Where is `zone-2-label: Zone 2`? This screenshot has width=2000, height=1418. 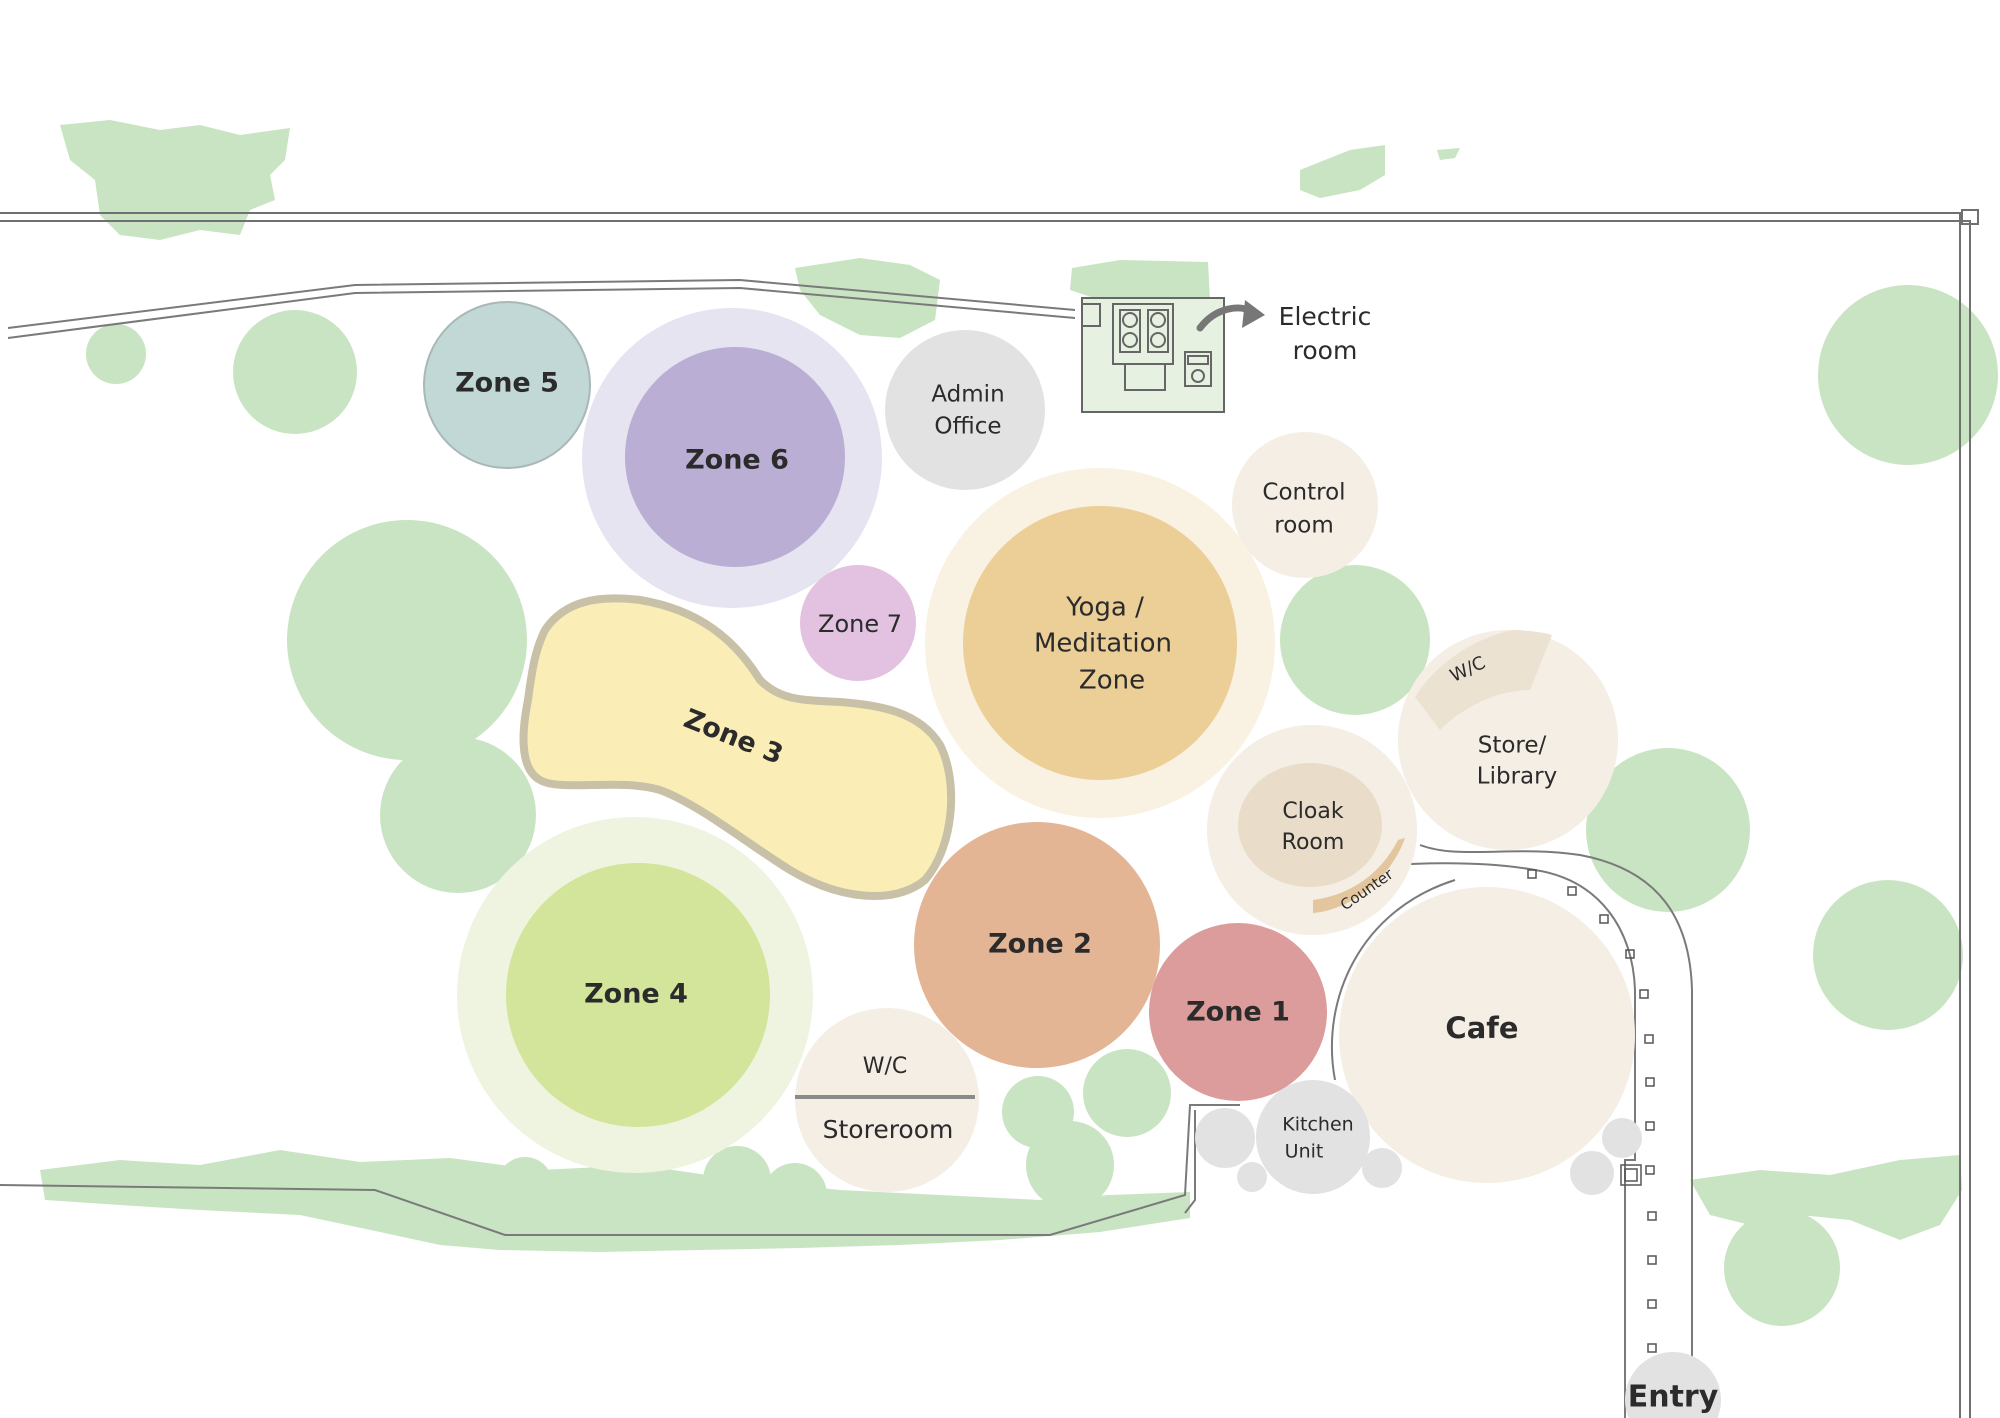
zone-2-label: Zone 2 is located at coordinates (1040, 944).